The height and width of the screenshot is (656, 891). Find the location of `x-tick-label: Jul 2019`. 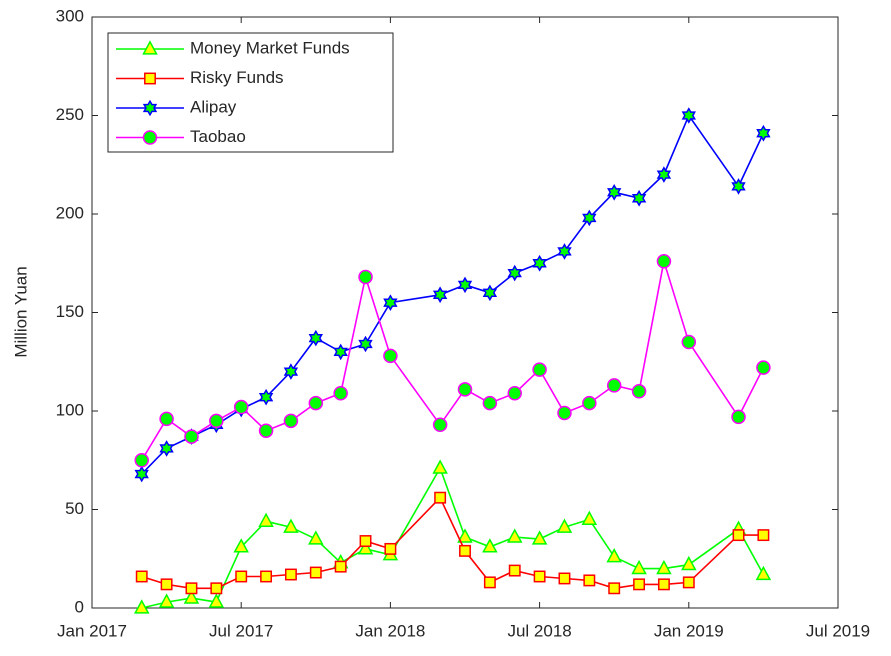

x-tick-label: Jul 2019 is located at coordinates (838, 630).